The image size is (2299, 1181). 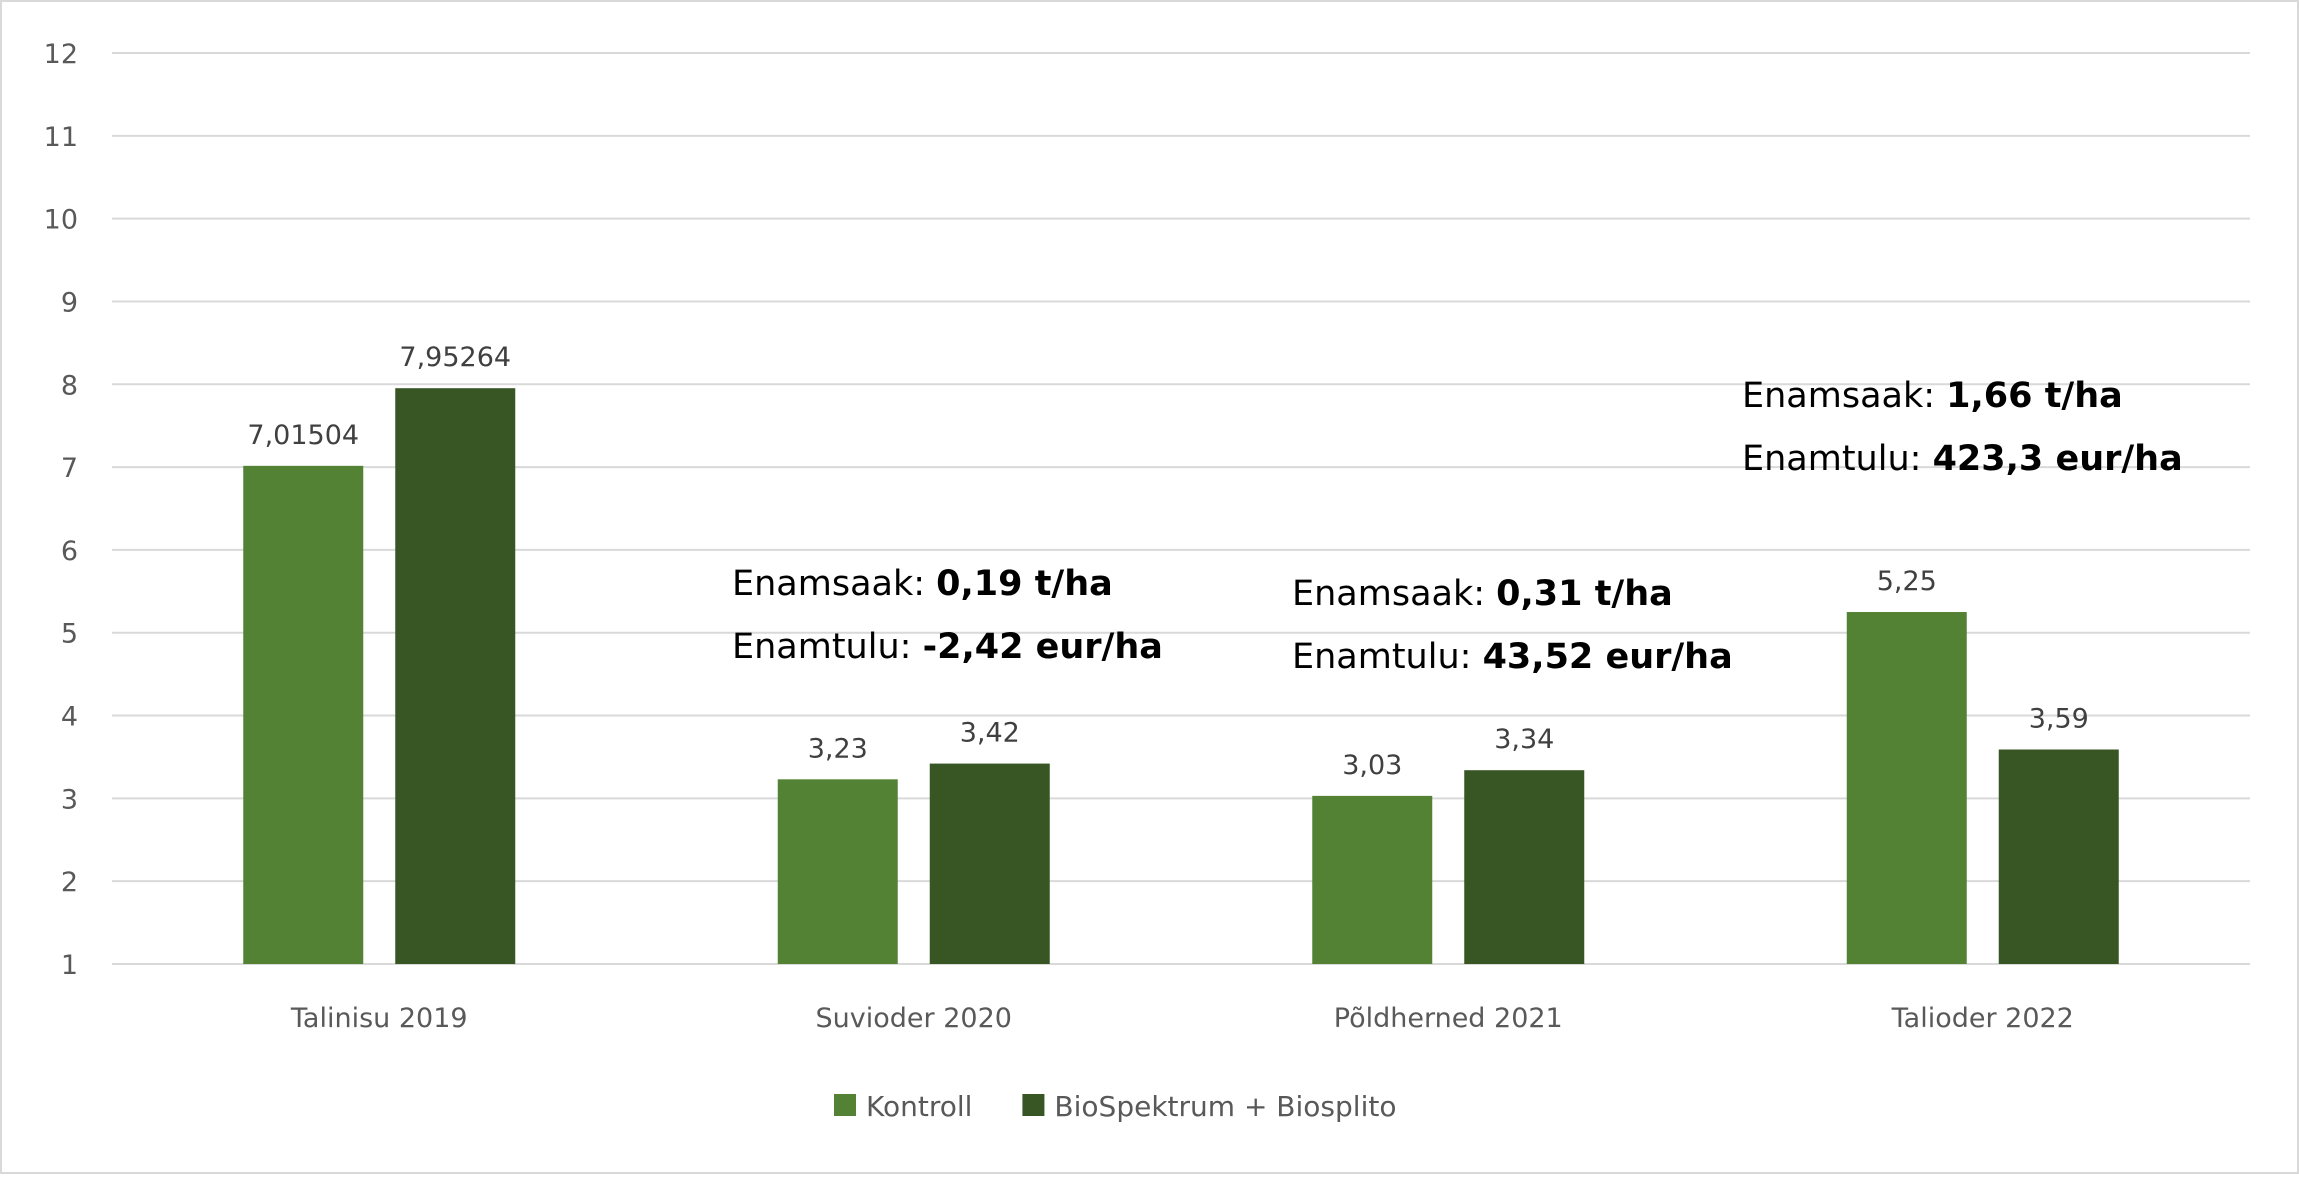 What do you see at coordinates (69, 799) in the screenshot?
I see `y-tick-label: 3` at bounding box center [69, 799].